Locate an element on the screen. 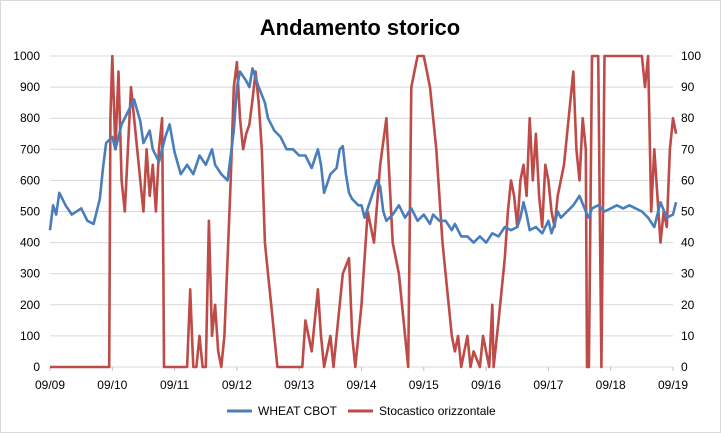  x-tick-label: 09/19 is located at coordinates (673, 385).